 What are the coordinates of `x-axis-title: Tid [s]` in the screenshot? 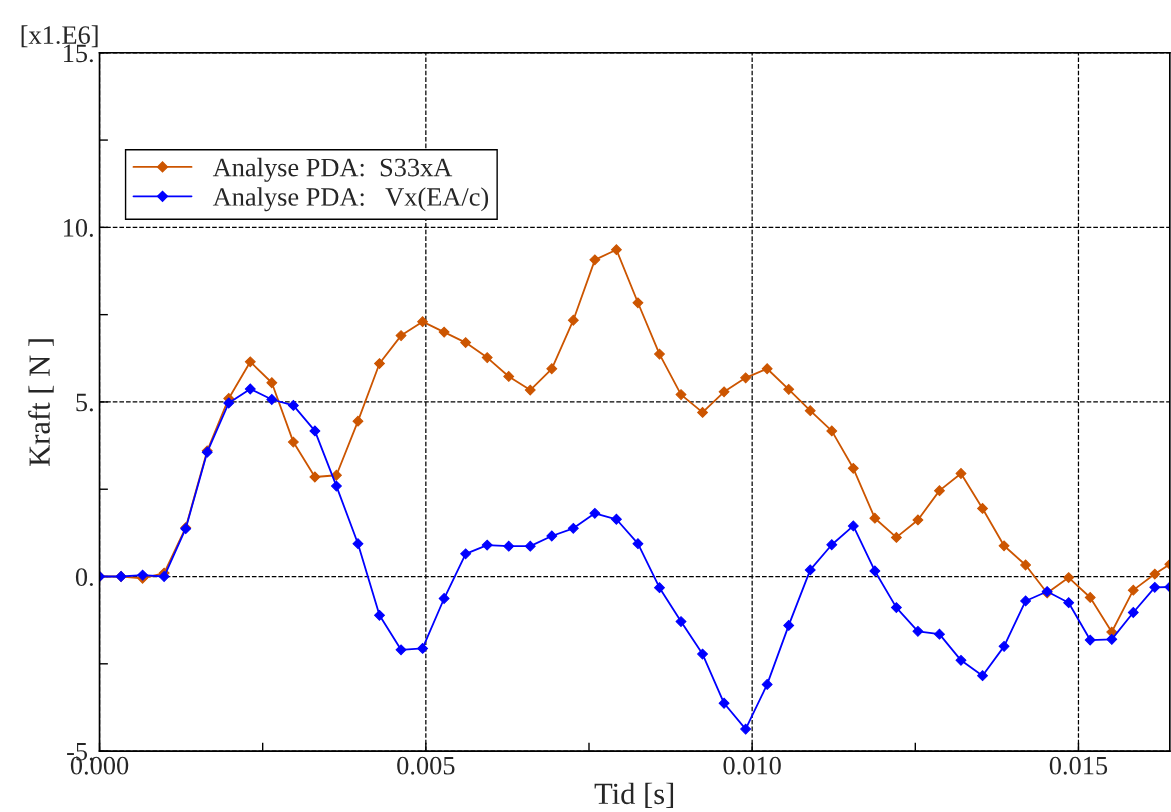 It's located at (634, 795).